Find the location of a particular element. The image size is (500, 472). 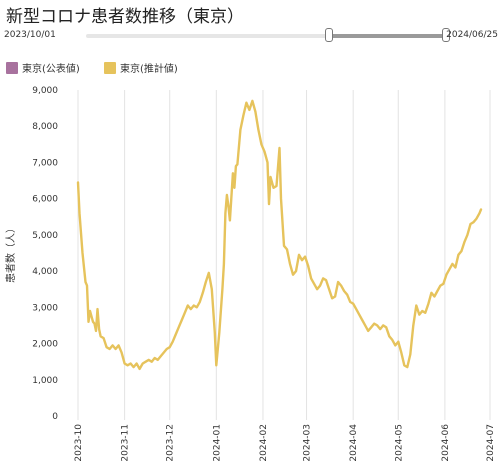

range-start-label: 2023/10/01 is located at coordinates (30, 35).